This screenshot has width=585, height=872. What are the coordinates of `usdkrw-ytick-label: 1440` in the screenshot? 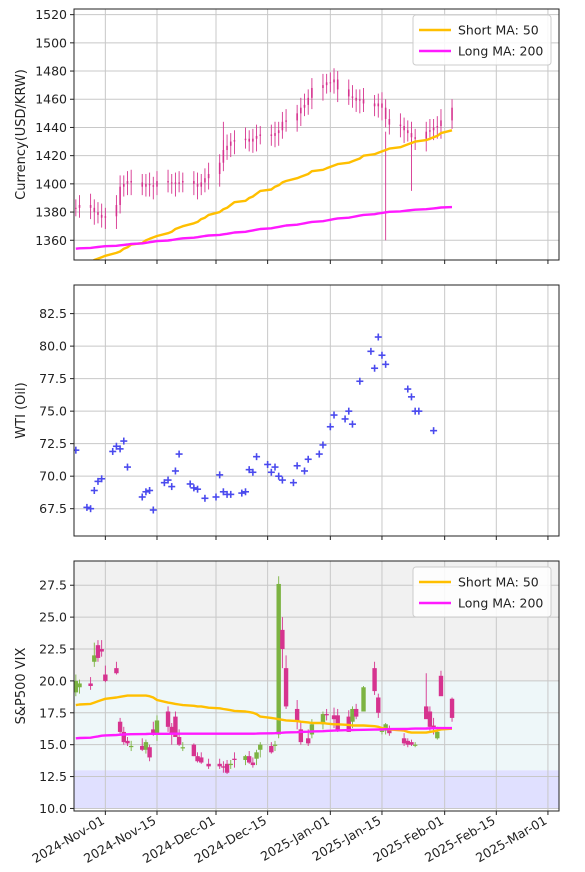 It's located at (51, 127).